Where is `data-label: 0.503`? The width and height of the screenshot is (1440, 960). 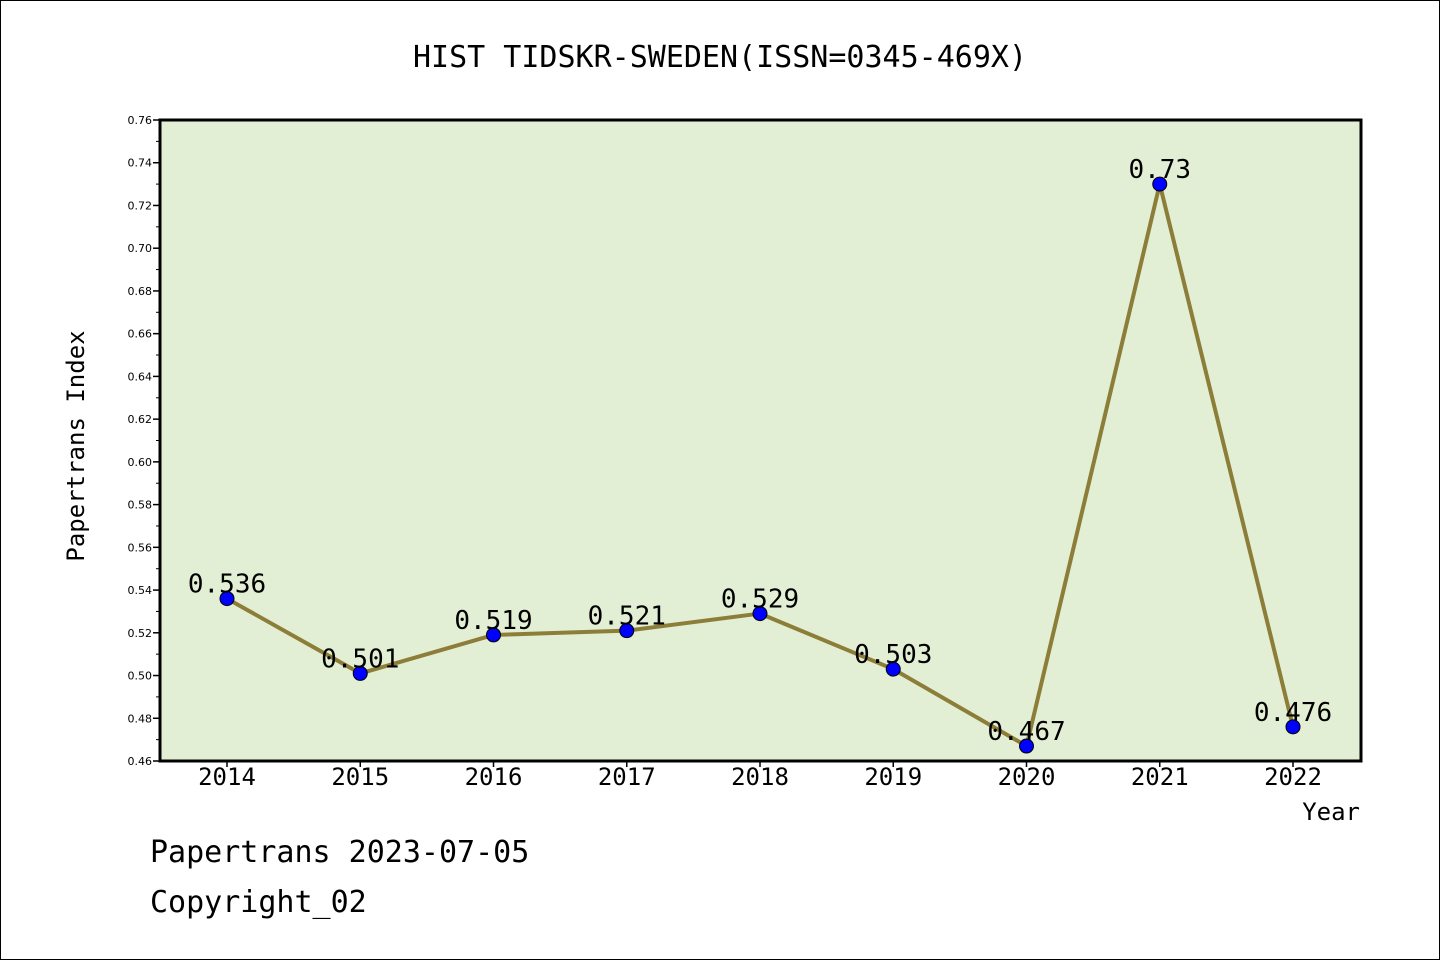 data-label: 0.503 is located at coordinates (893, 655).